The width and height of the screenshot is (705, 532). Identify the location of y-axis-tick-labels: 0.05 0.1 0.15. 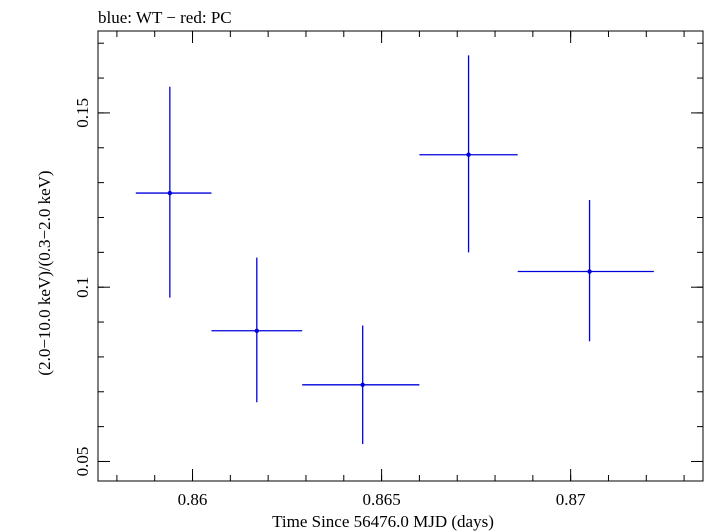
(82, 287).